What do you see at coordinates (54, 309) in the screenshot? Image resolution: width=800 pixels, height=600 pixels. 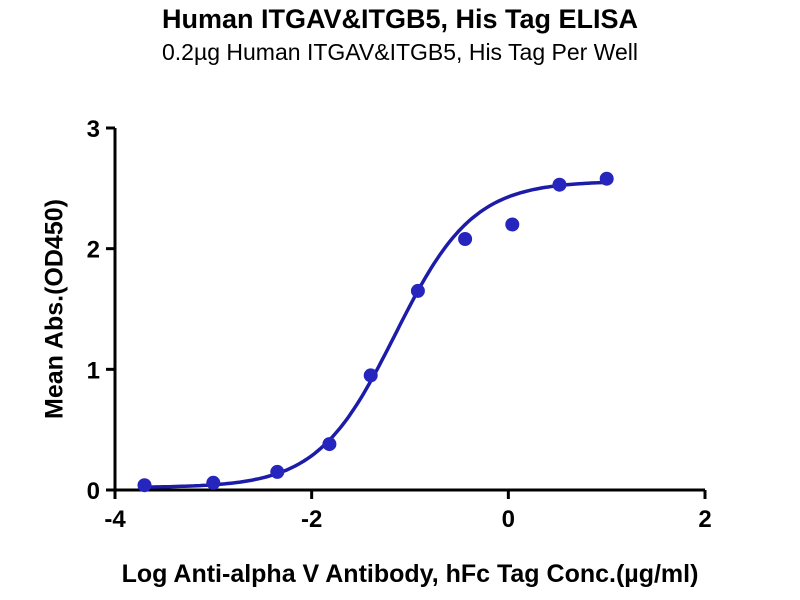 I see `y-axis-label: Mean Abs.(OD450)` at bounding box center [54, 309].